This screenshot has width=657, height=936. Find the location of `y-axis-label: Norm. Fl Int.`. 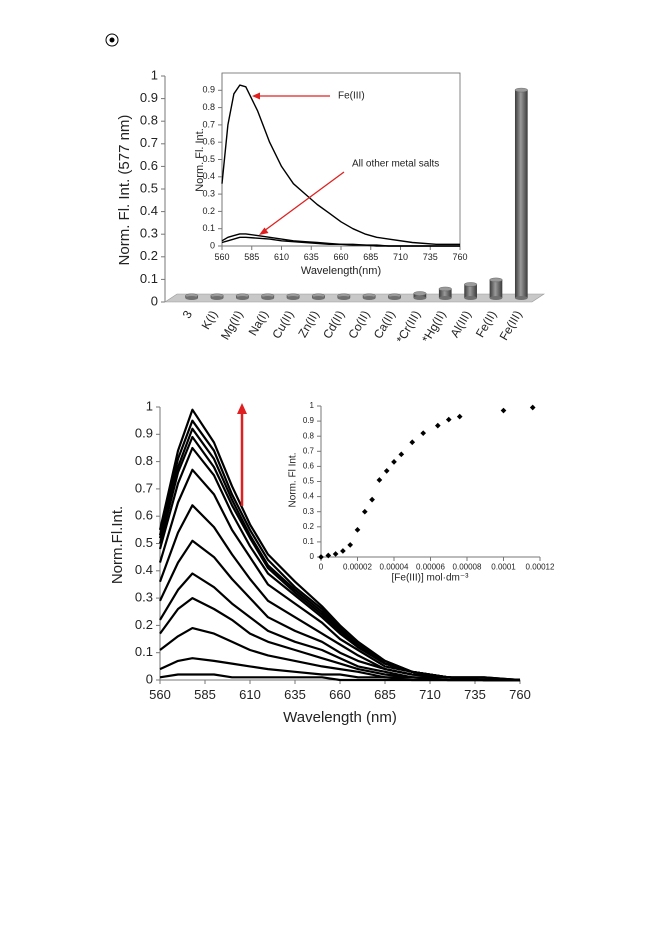

y-axis-label: Norm. Fl Int. is located at coordinates (293, 479).